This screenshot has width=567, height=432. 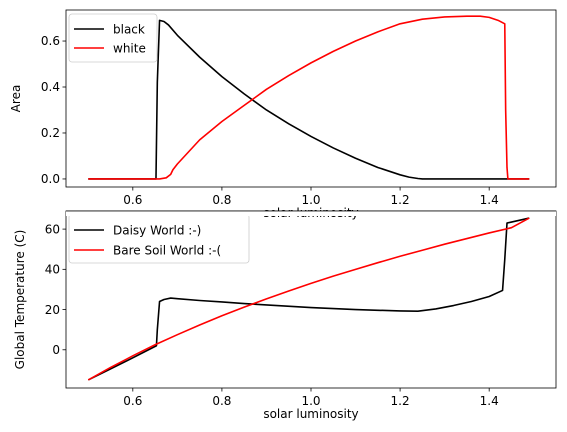 What do you see at coordinates (53, 110) in the screenshot?
I see `area-y-ticks: 0.0 0.2 0.4 0.6` at bounding box center [53, 110].